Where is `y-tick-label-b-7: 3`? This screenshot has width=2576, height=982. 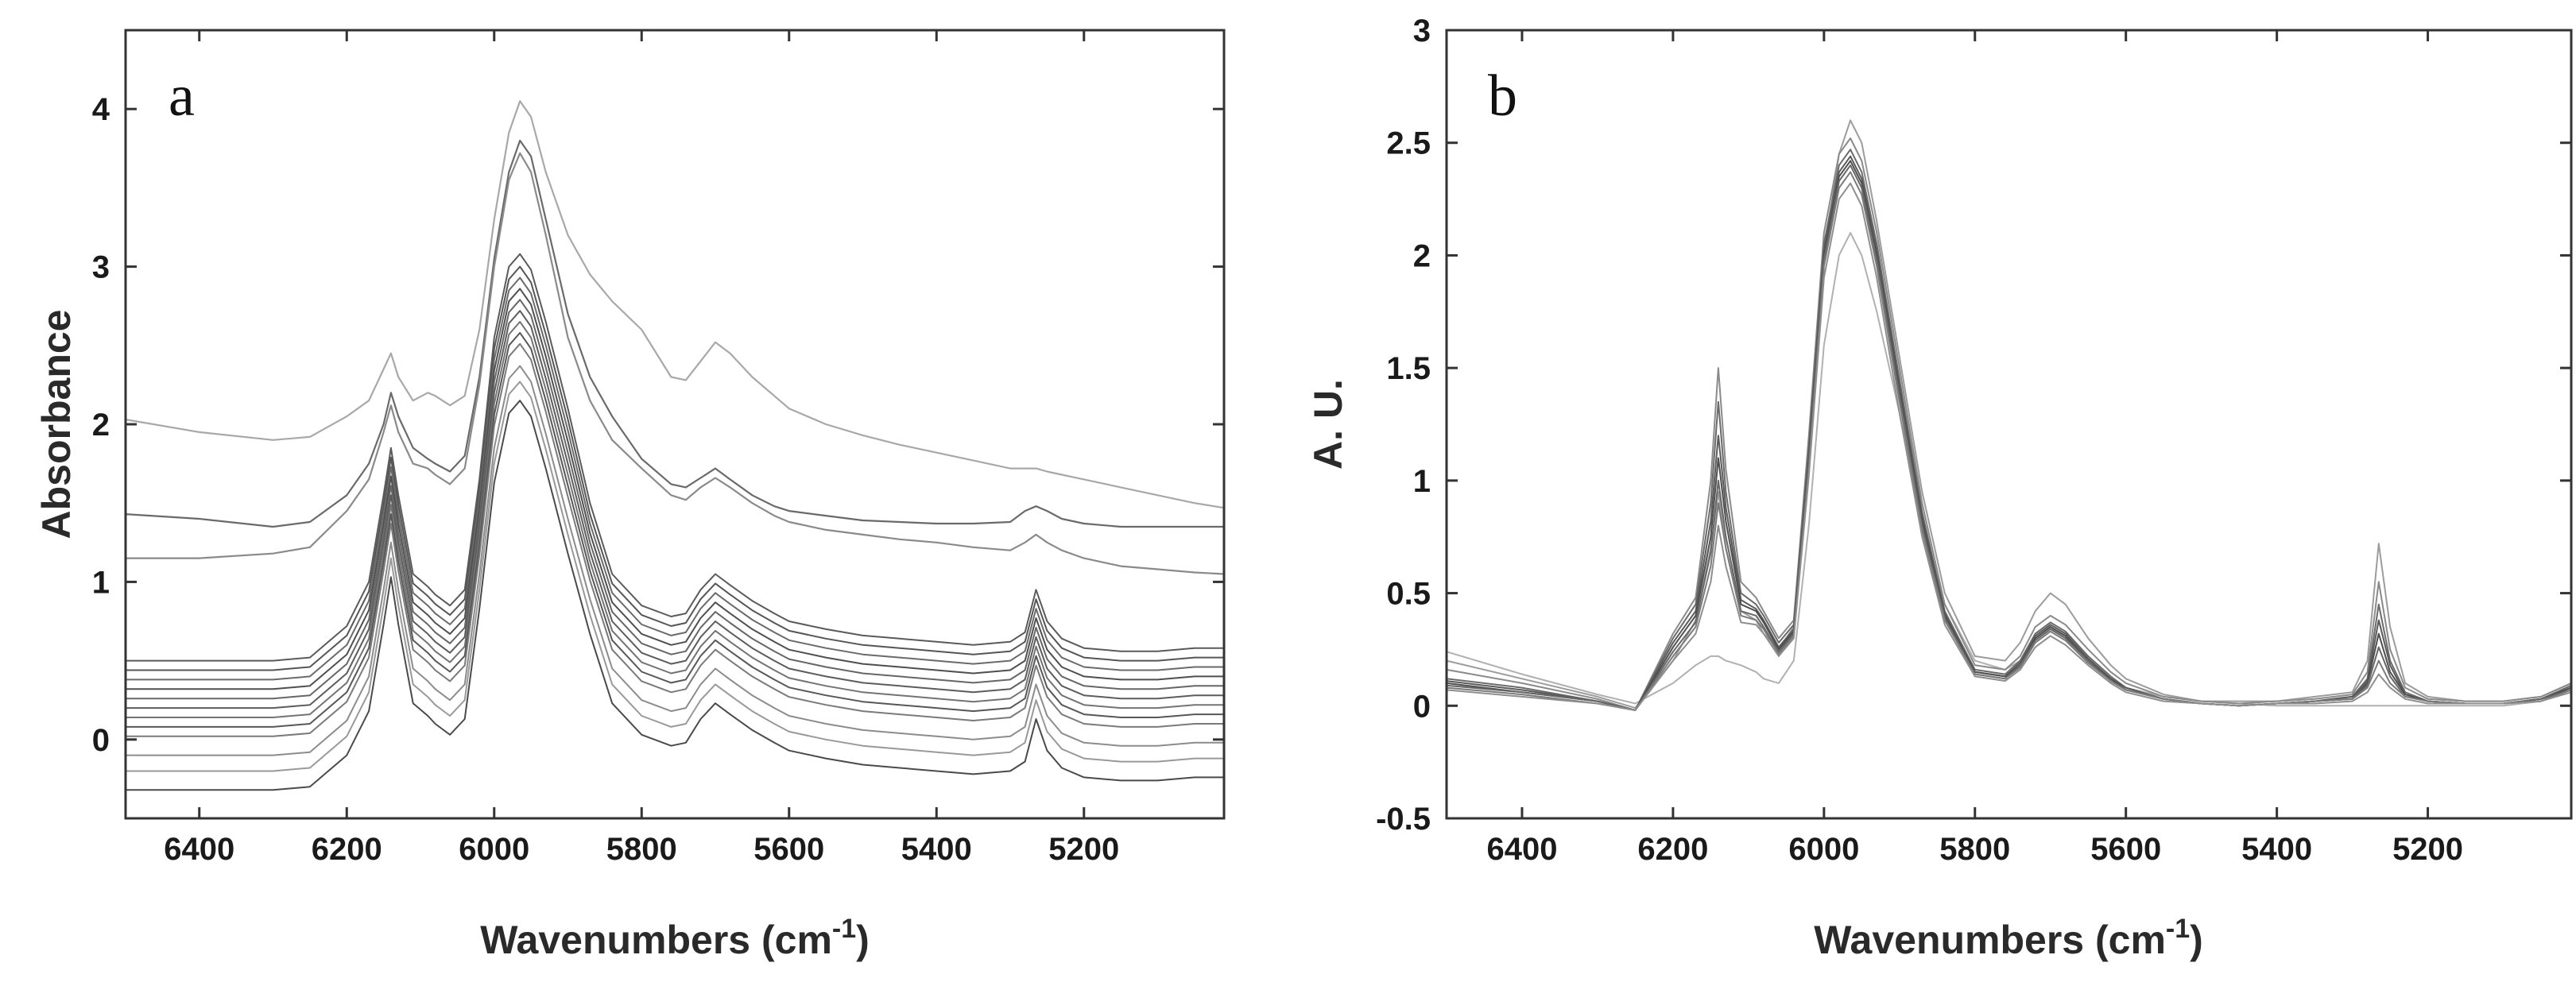 y-tick-label-b-7: 3 is located at coordinates (1422, 31).